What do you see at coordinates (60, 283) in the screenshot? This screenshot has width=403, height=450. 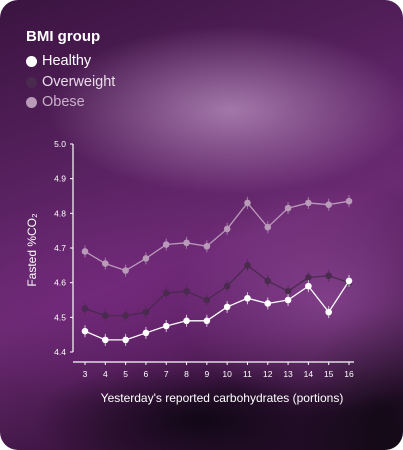 I see `y-tick-label: 4.6` at bounding box center [60, 283].